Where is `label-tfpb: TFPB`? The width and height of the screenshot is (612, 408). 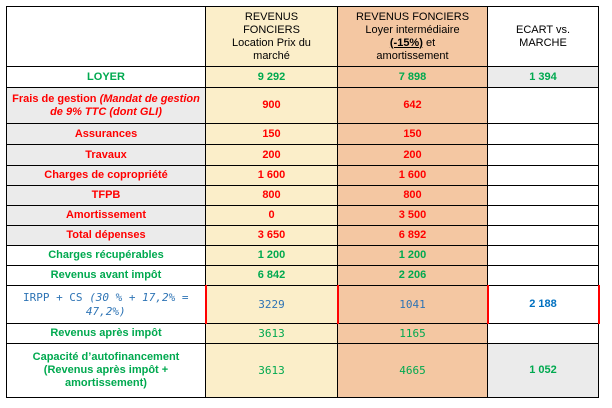 label-tfpb: TFPB is located at coordinates (106, 195).